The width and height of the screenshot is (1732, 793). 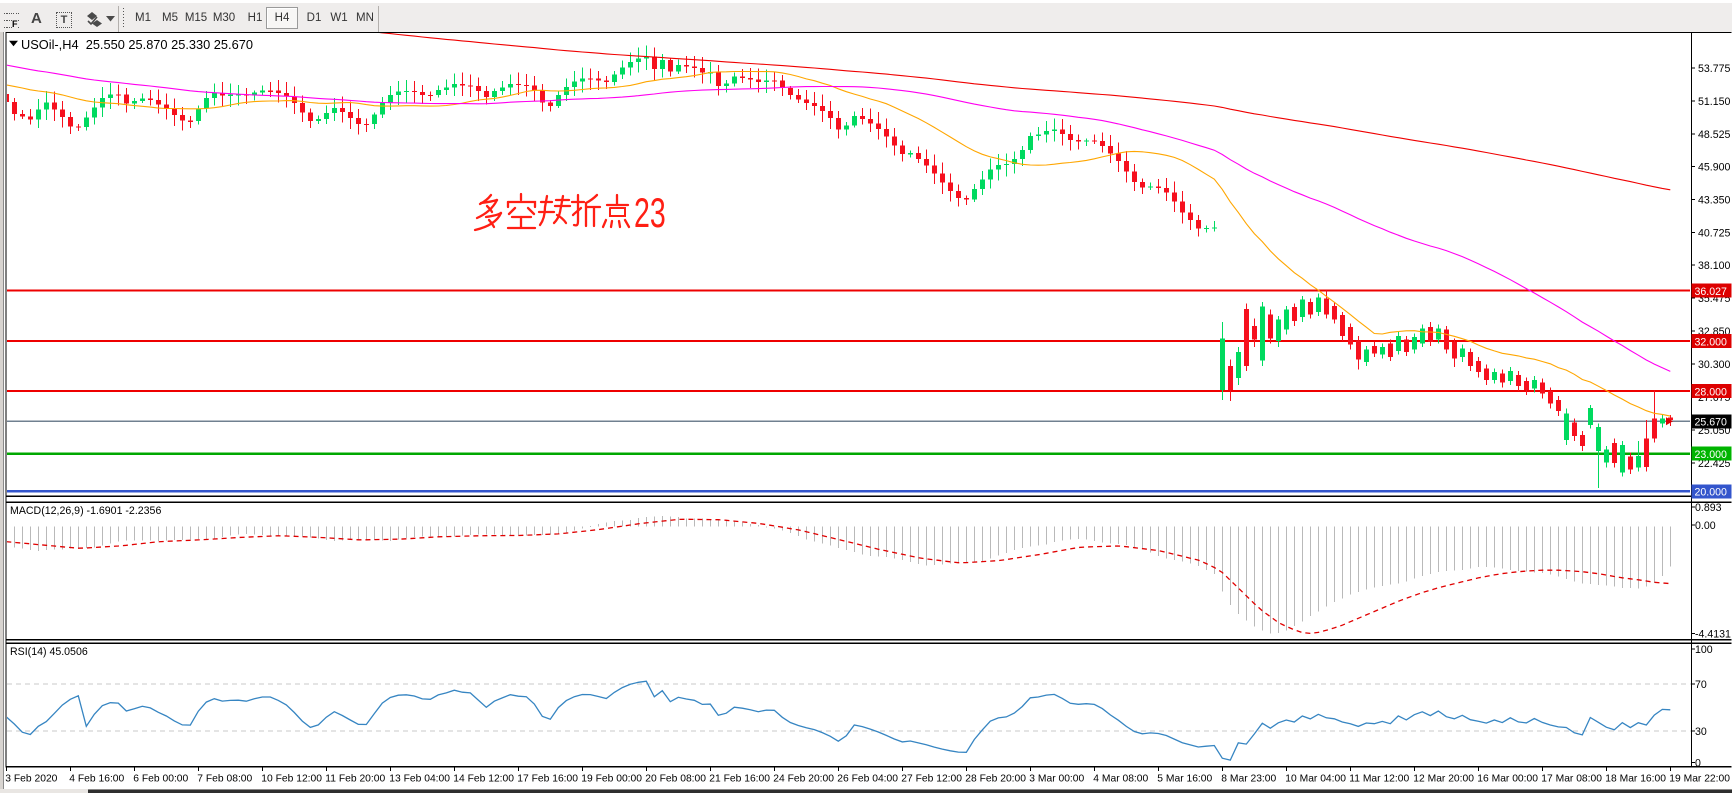 I want to click on svg-text: MACD(12,26,9) -1.6901 -2.2356, so click(x=85, y=511).